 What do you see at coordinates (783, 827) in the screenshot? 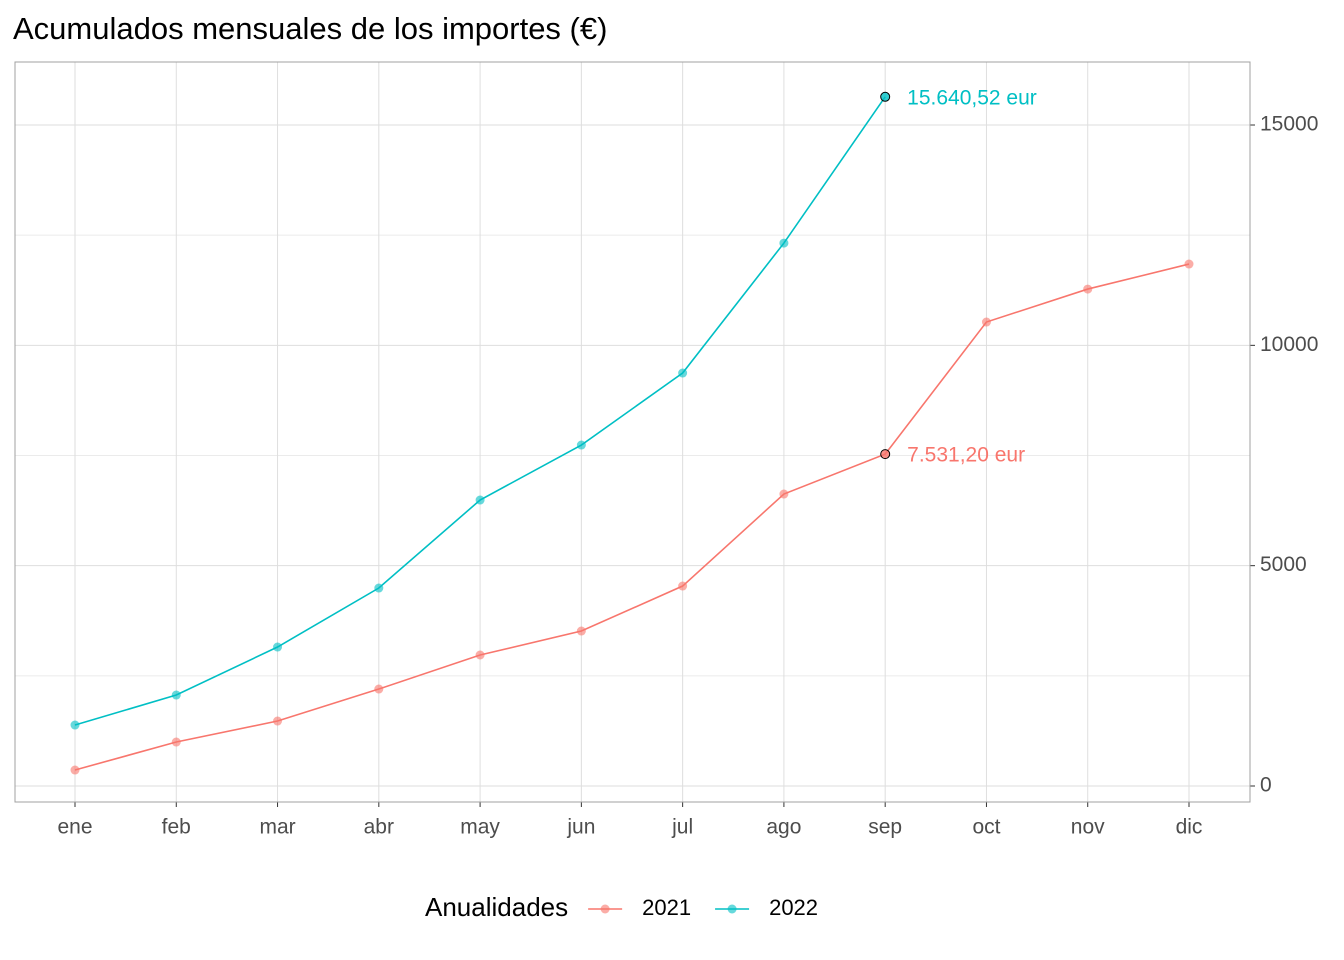
I see `x-tick-label: ago` at bounding box center [783, 827].